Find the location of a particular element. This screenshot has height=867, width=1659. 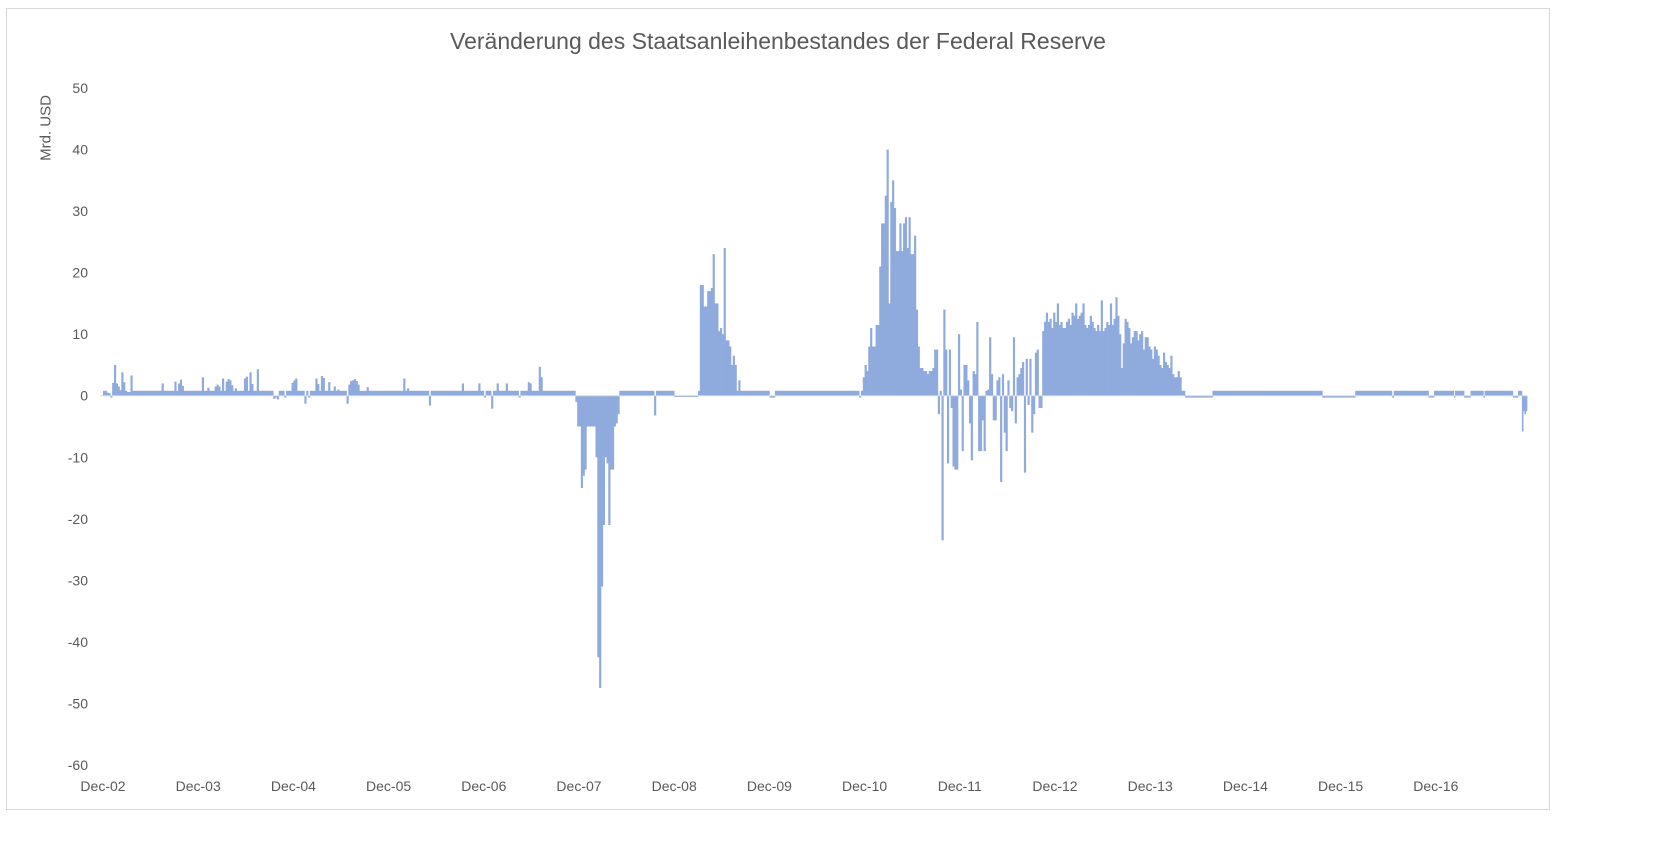

x-tick-label: Dec-12 is located at coordinates (1054, 786).